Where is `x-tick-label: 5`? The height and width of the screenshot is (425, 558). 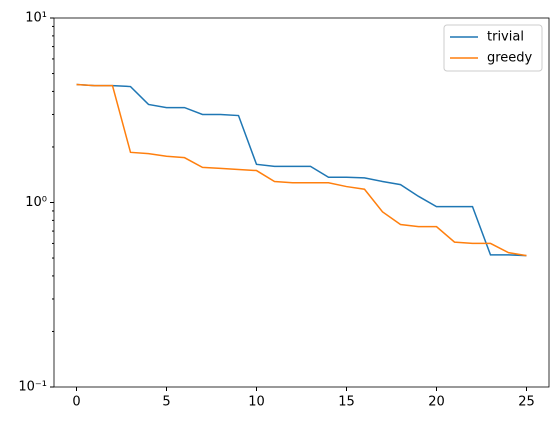
x-tick-label: 5 is located at coordinates (166, 402).